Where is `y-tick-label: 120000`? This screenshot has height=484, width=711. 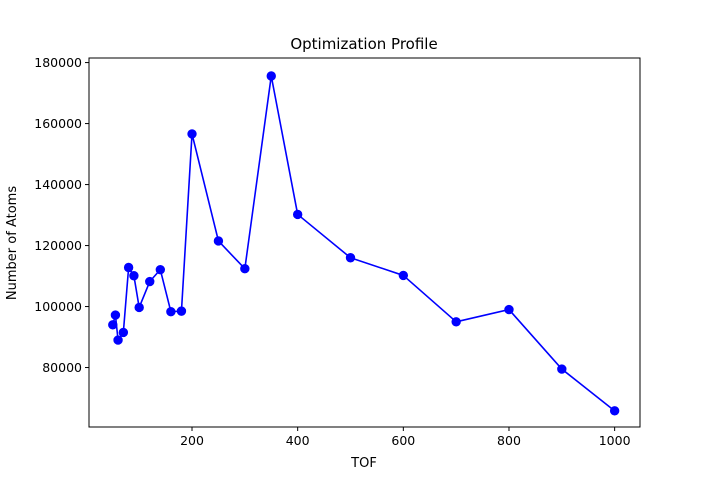
y-tick-label: 120000 is located at coordinates (58, 245).